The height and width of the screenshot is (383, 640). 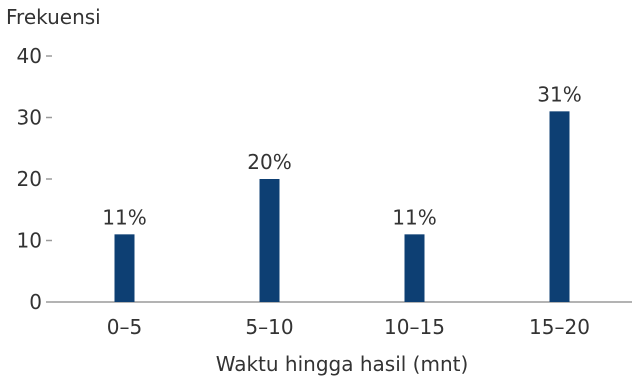 What do you see at coordinates (29, 118) in the screenshot?
I see `y-tick-label: 30` at bounding box center [29, 118].